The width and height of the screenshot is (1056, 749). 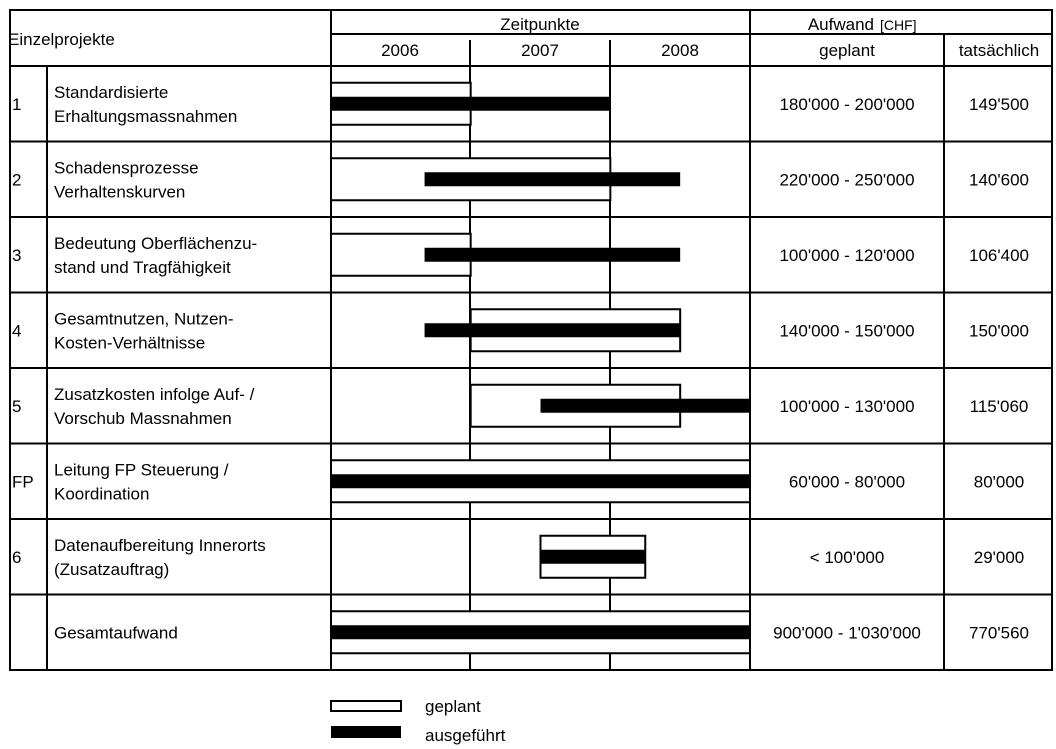 I want to click on row-cost-planned: 100'000 - 120'000, so click(x=846, y=255).